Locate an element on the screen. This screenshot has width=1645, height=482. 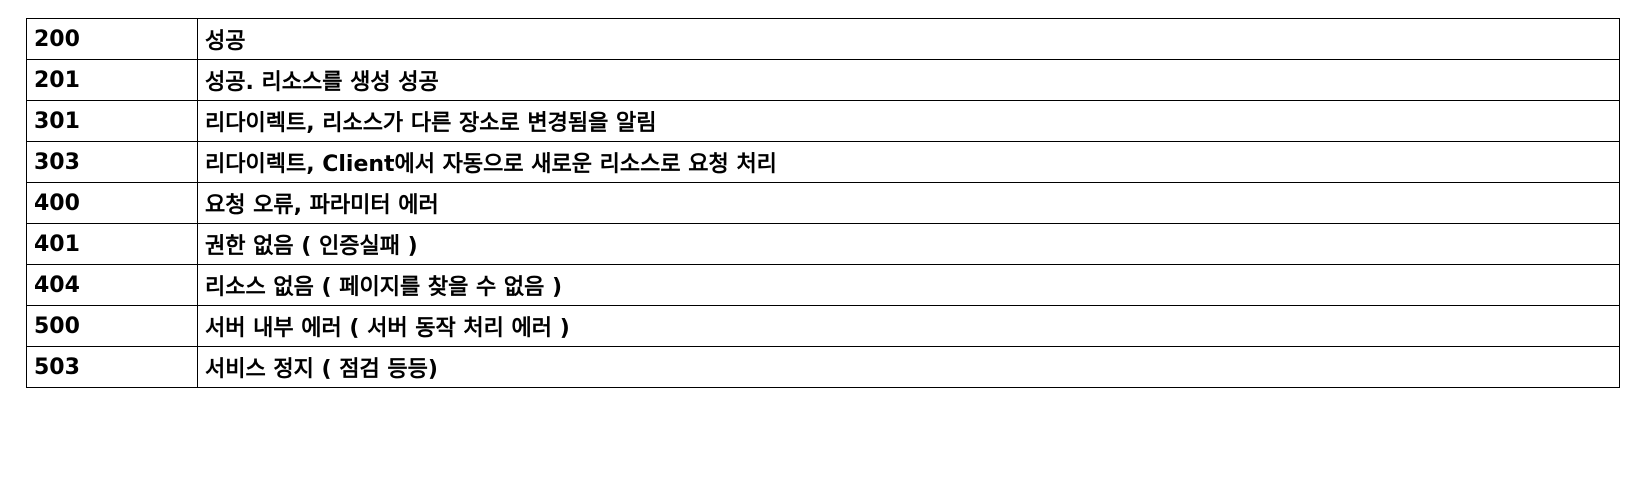
table-row: 200 성공 is located at coordinates (823, 39).